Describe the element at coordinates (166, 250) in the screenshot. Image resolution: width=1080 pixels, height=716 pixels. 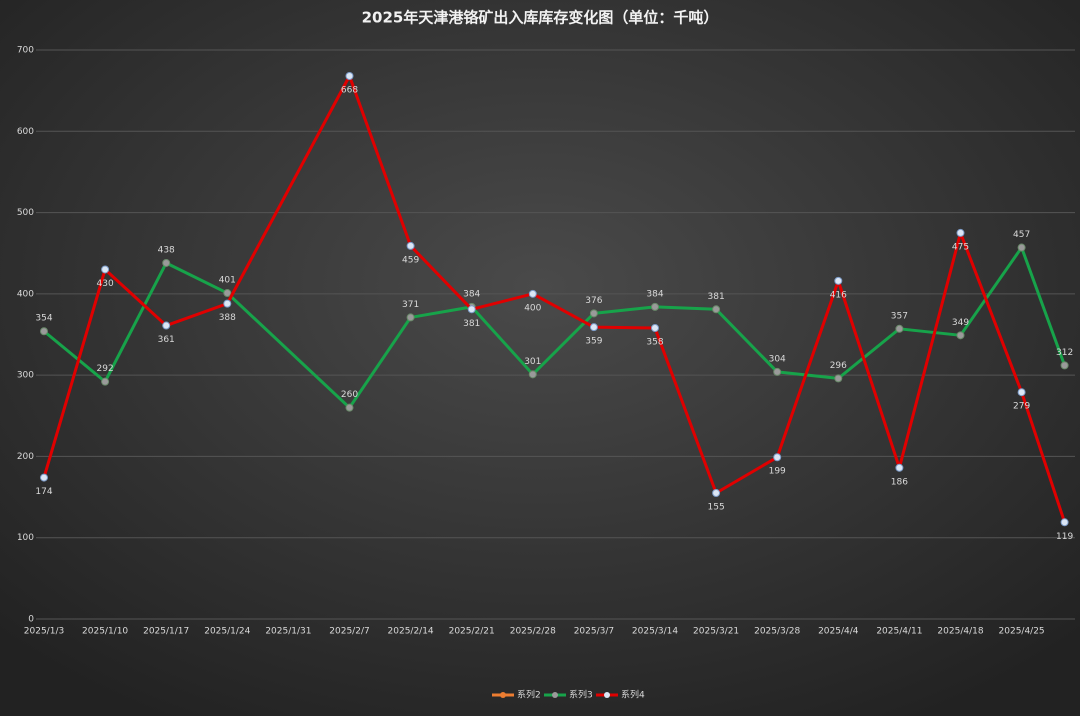
I see `data-label: 438` at that location.